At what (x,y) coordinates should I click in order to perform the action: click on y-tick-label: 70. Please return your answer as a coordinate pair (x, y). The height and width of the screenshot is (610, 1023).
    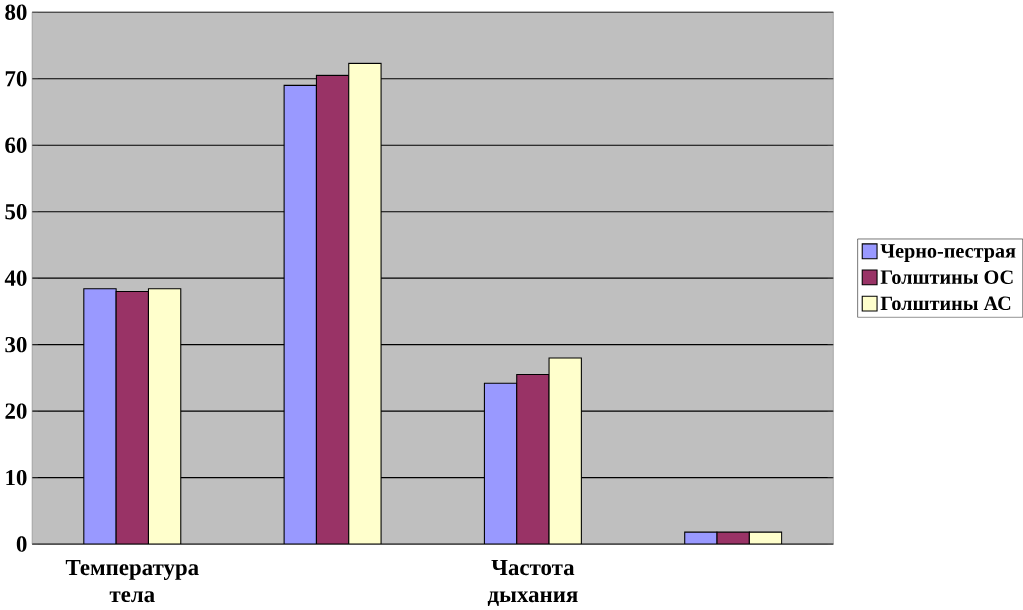
    Looking at the image, I should click on (16, 78).